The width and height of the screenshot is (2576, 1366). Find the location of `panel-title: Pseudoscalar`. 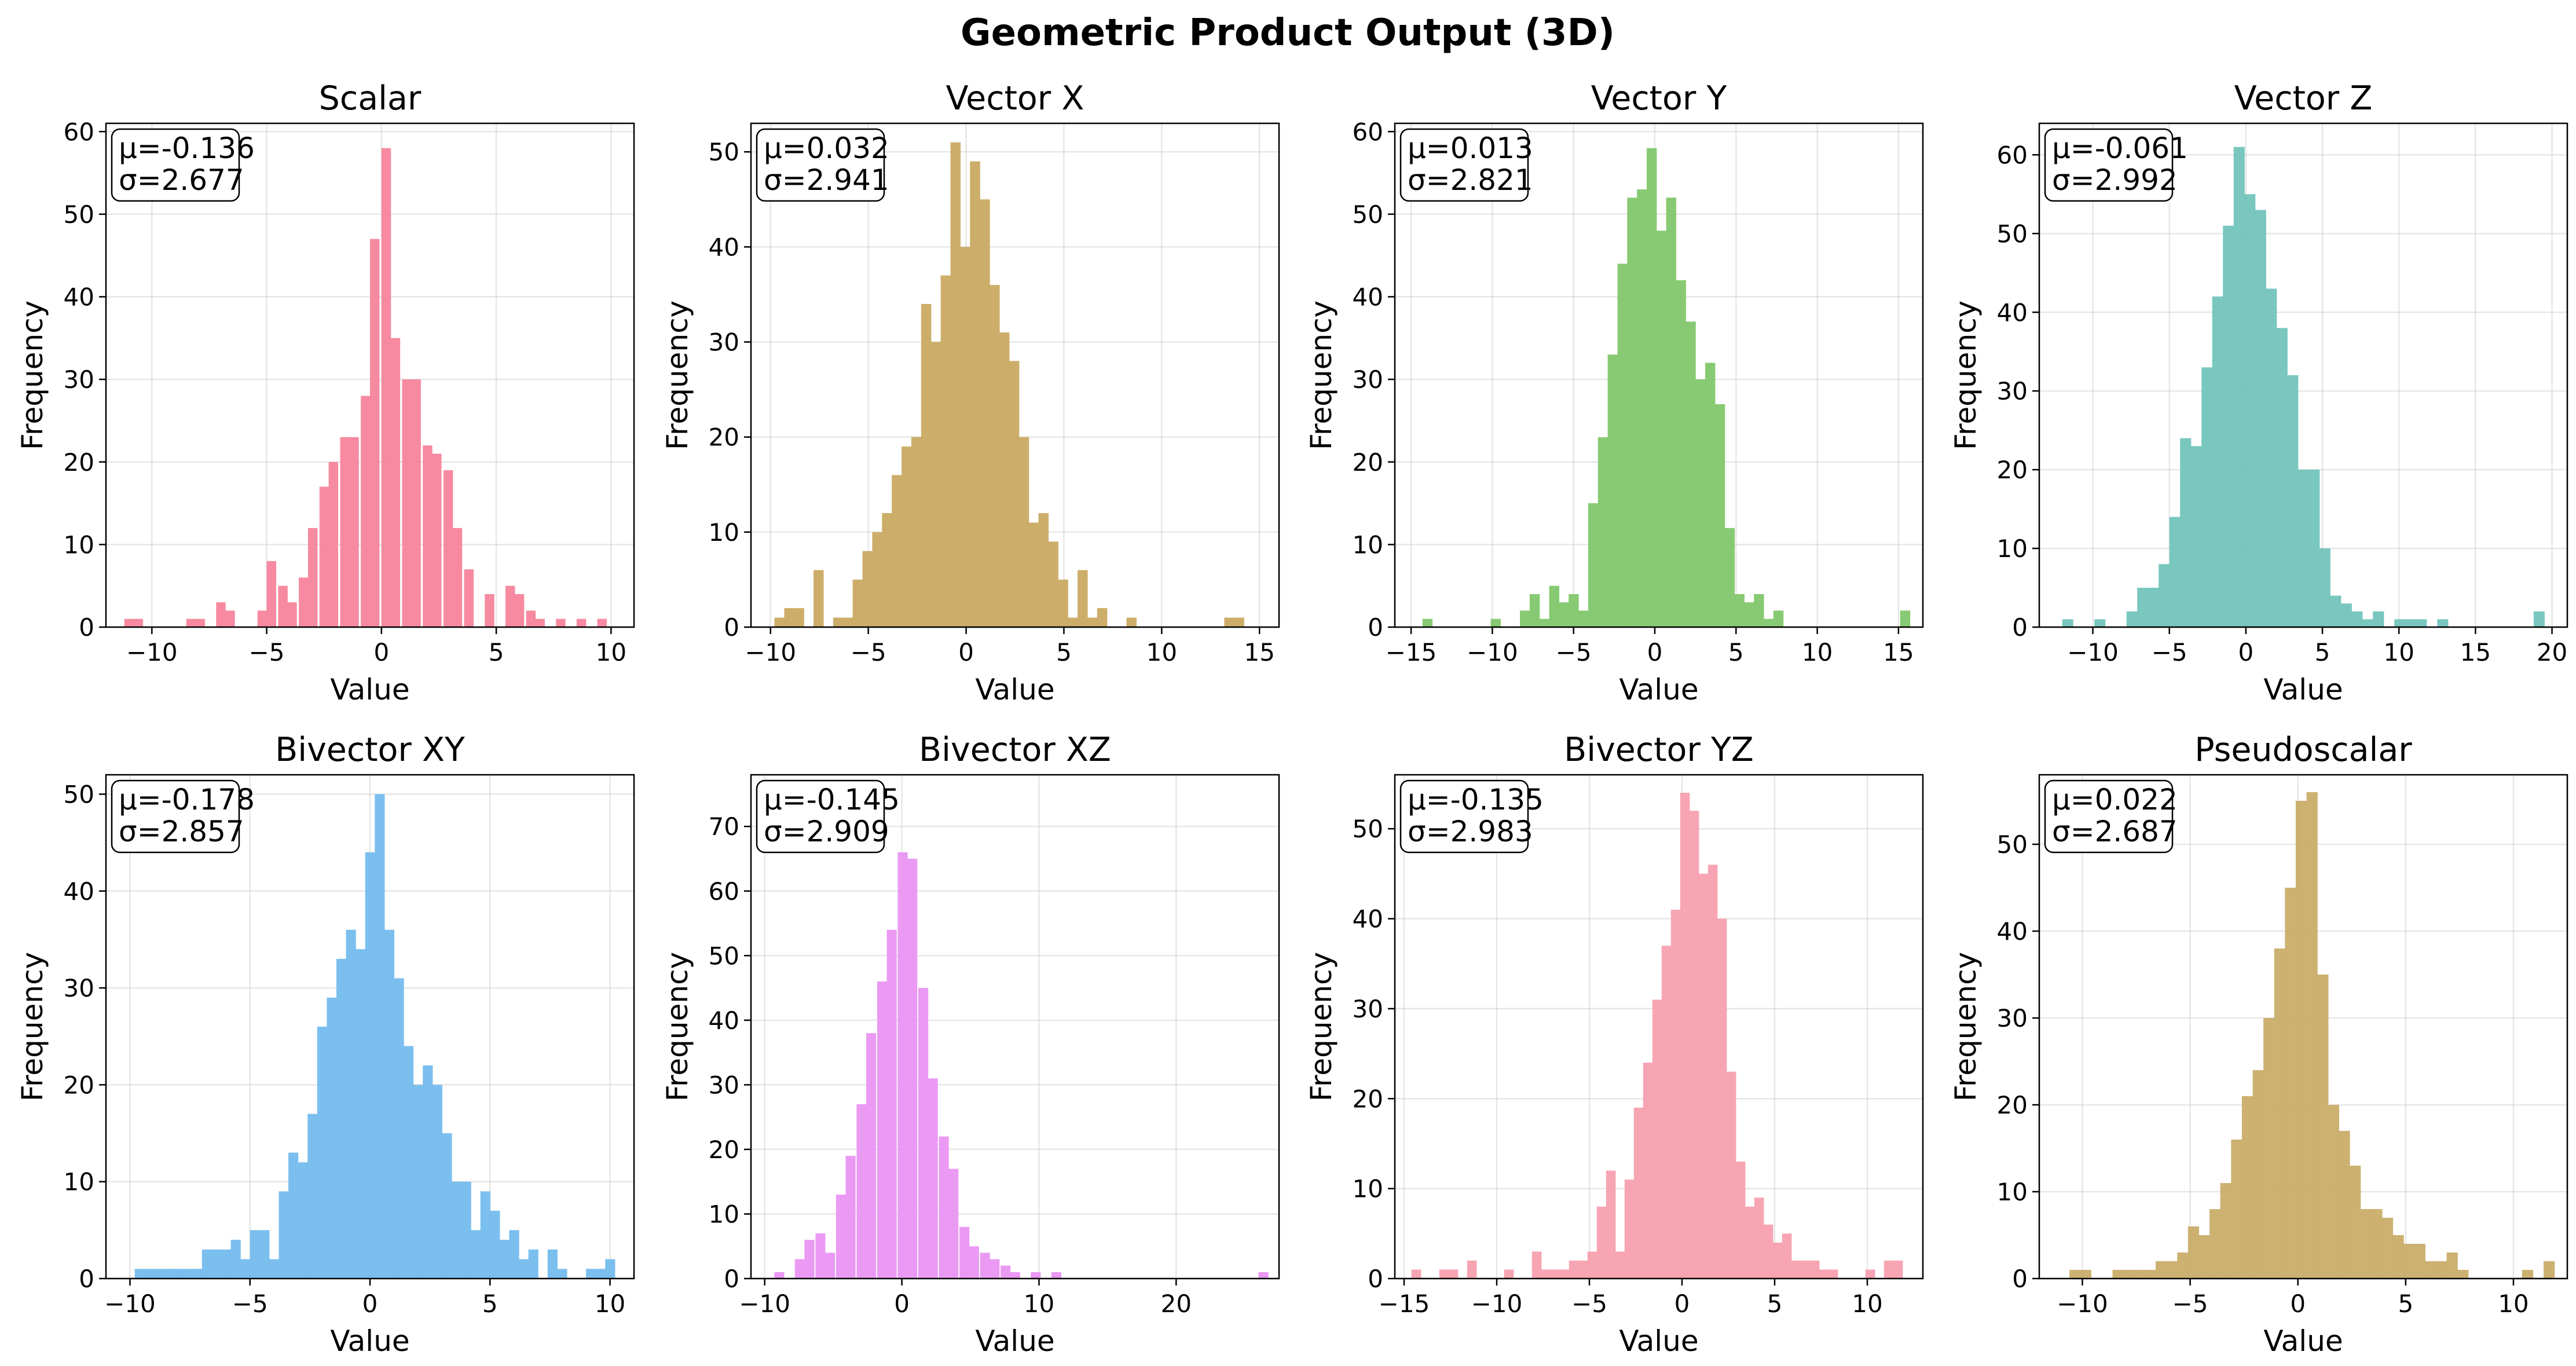

panel-title: Pseudoscalar is located at coordinates (2303, 750).